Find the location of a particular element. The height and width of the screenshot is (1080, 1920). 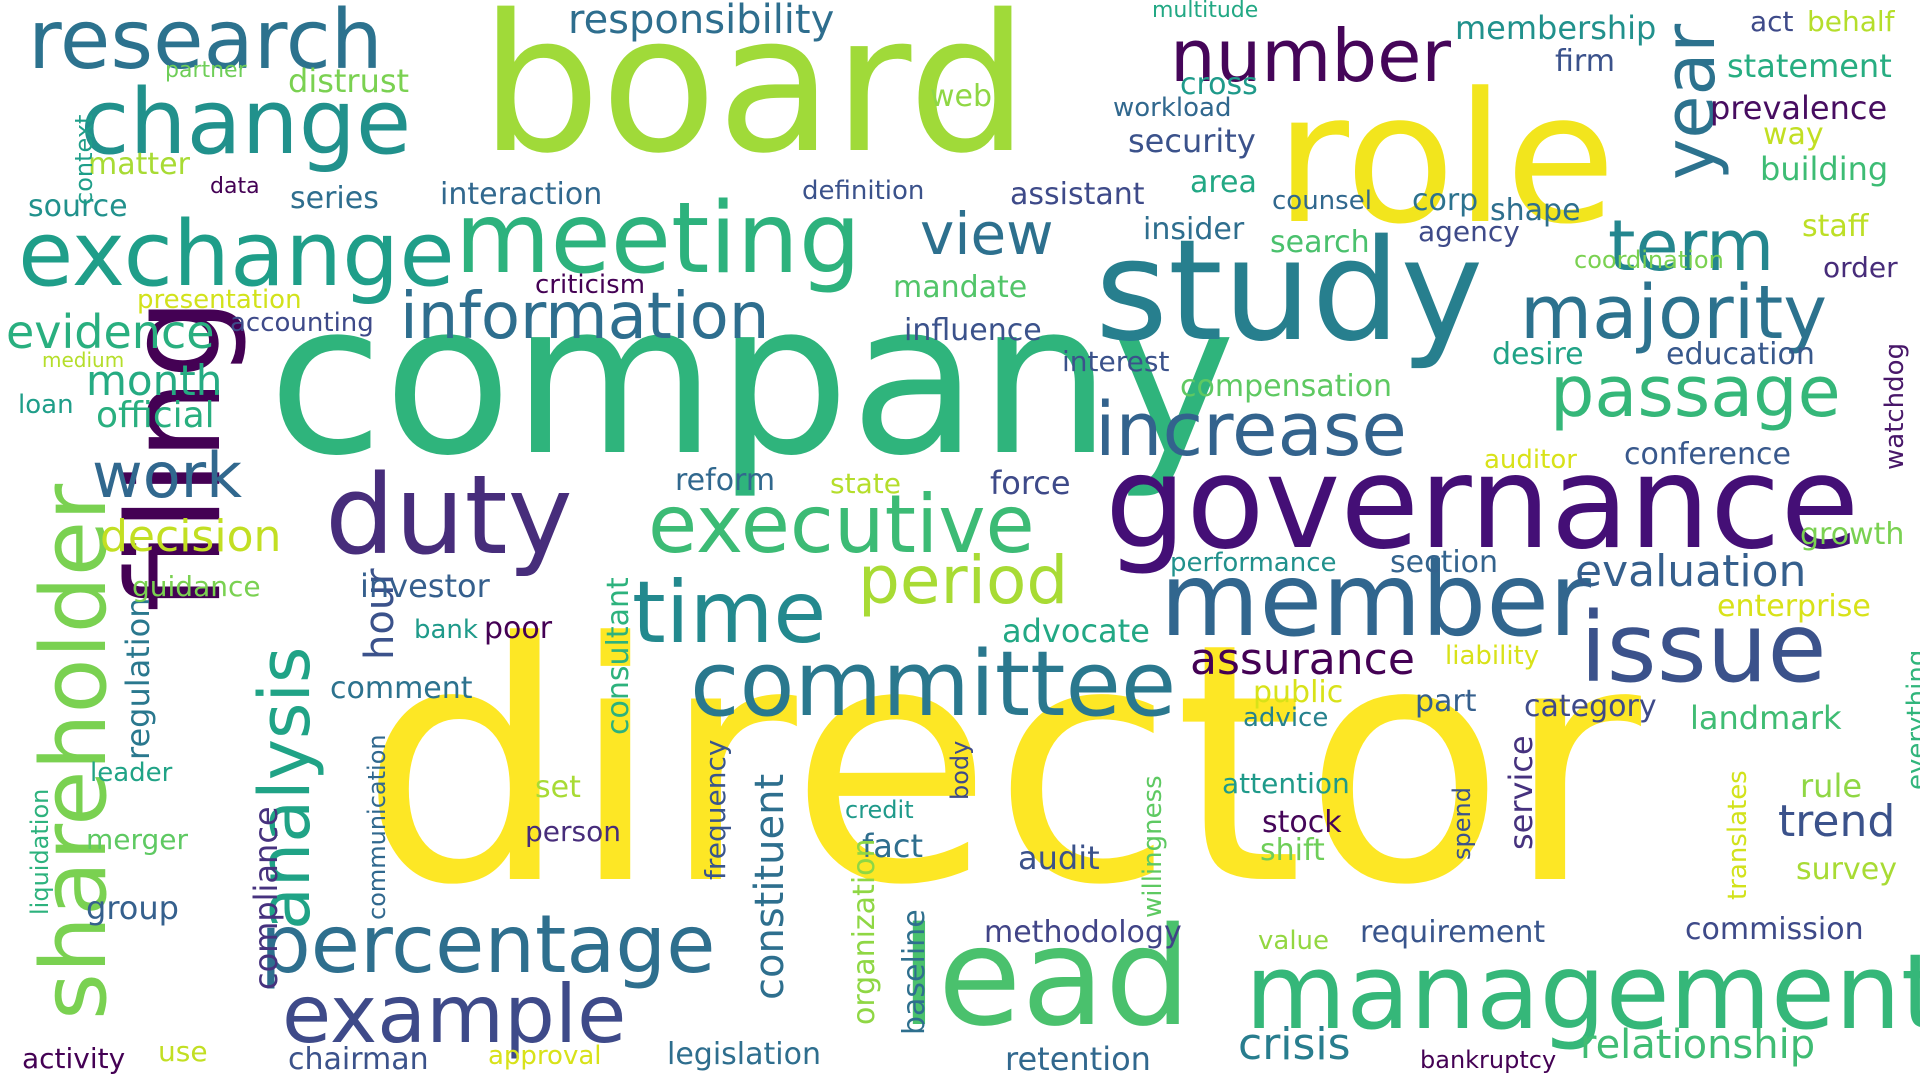

word-workload: workload is located at coordinates (1172, 108).